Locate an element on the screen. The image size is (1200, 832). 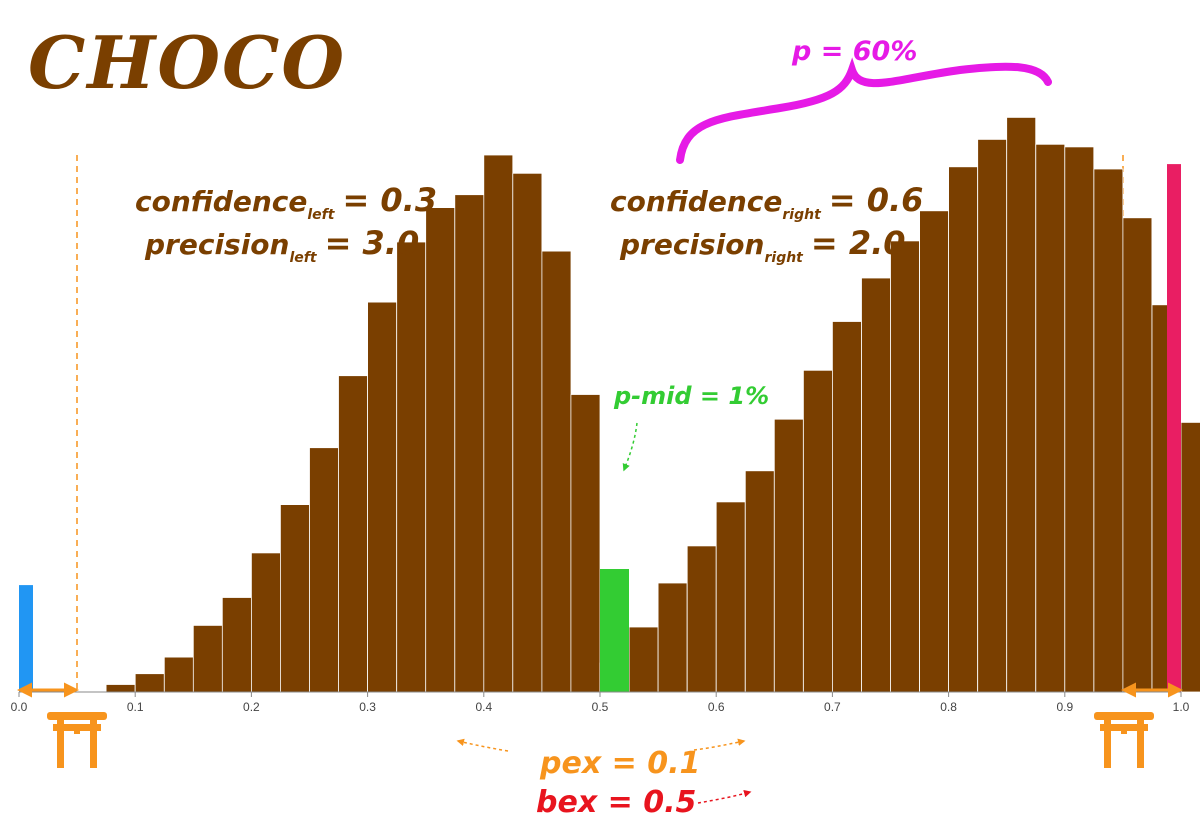
x-ticks: 0.0 0.1 0.2 0.3 0.4 0.5 0.6 0.7 0.8 0.9 1.0 is located at coordinates (600, 703).